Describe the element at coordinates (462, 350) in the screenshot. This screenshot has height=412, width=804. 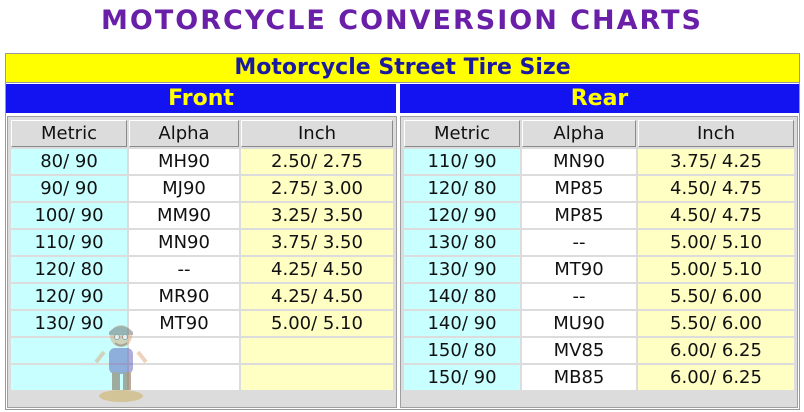
I see `metric-cell: 150/ 80` at that location.